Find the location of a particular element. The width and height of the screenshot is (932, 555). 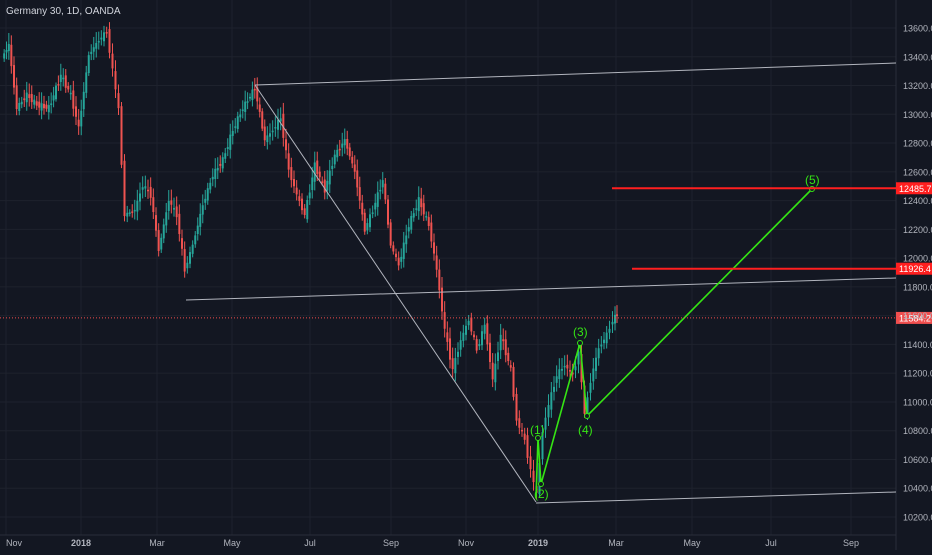

price-tick-label: 10200.0 is located at coordinates (917, 518).